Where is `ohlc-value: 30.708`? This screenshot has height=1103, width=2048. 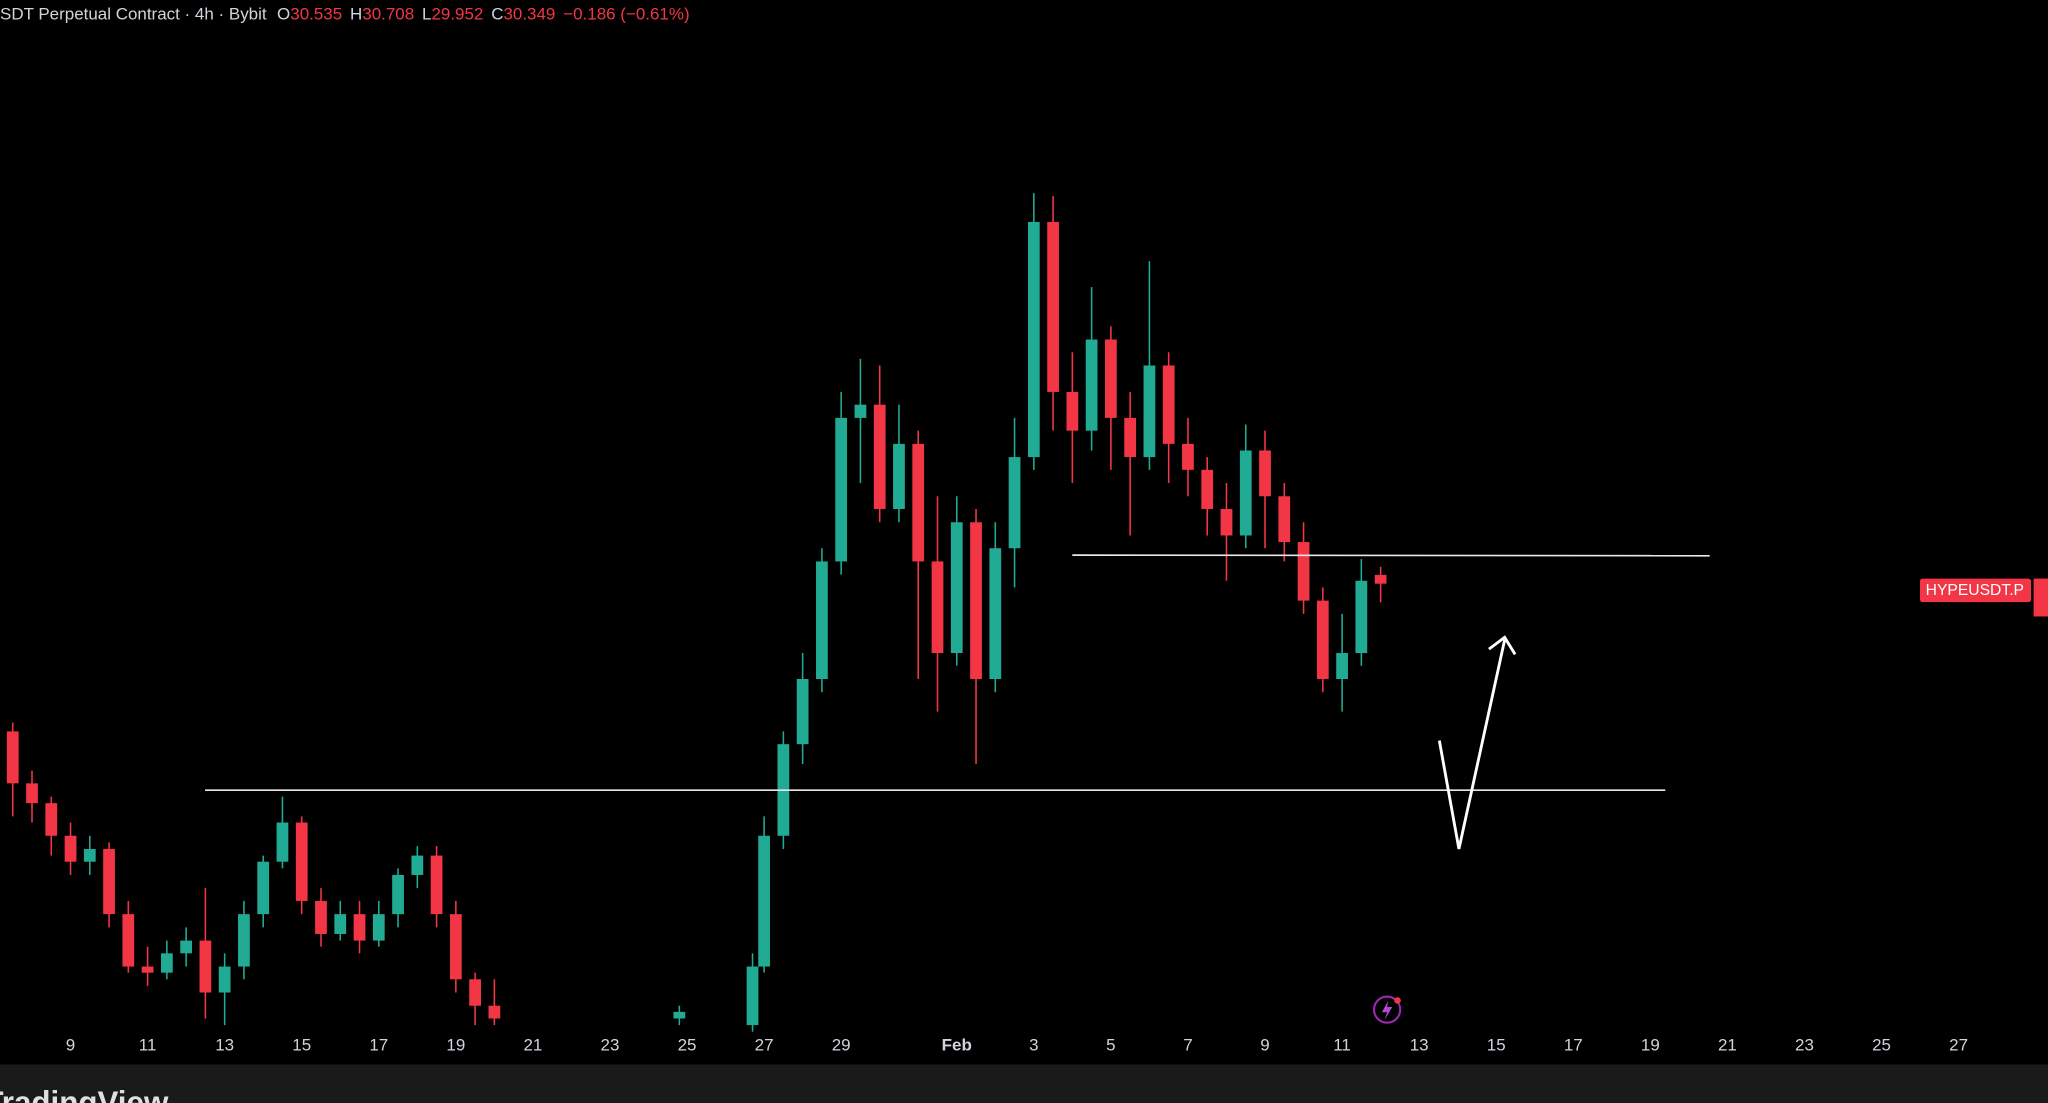
ohlc-value: 30.708 is located at coordinates (388, 14).